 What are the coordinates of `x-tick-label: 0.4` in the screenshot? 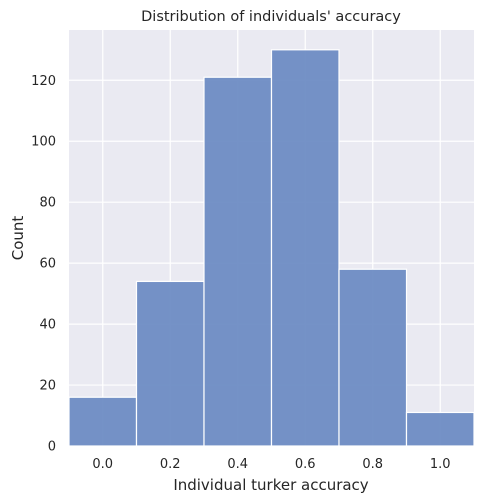 It's located at (237, 464).